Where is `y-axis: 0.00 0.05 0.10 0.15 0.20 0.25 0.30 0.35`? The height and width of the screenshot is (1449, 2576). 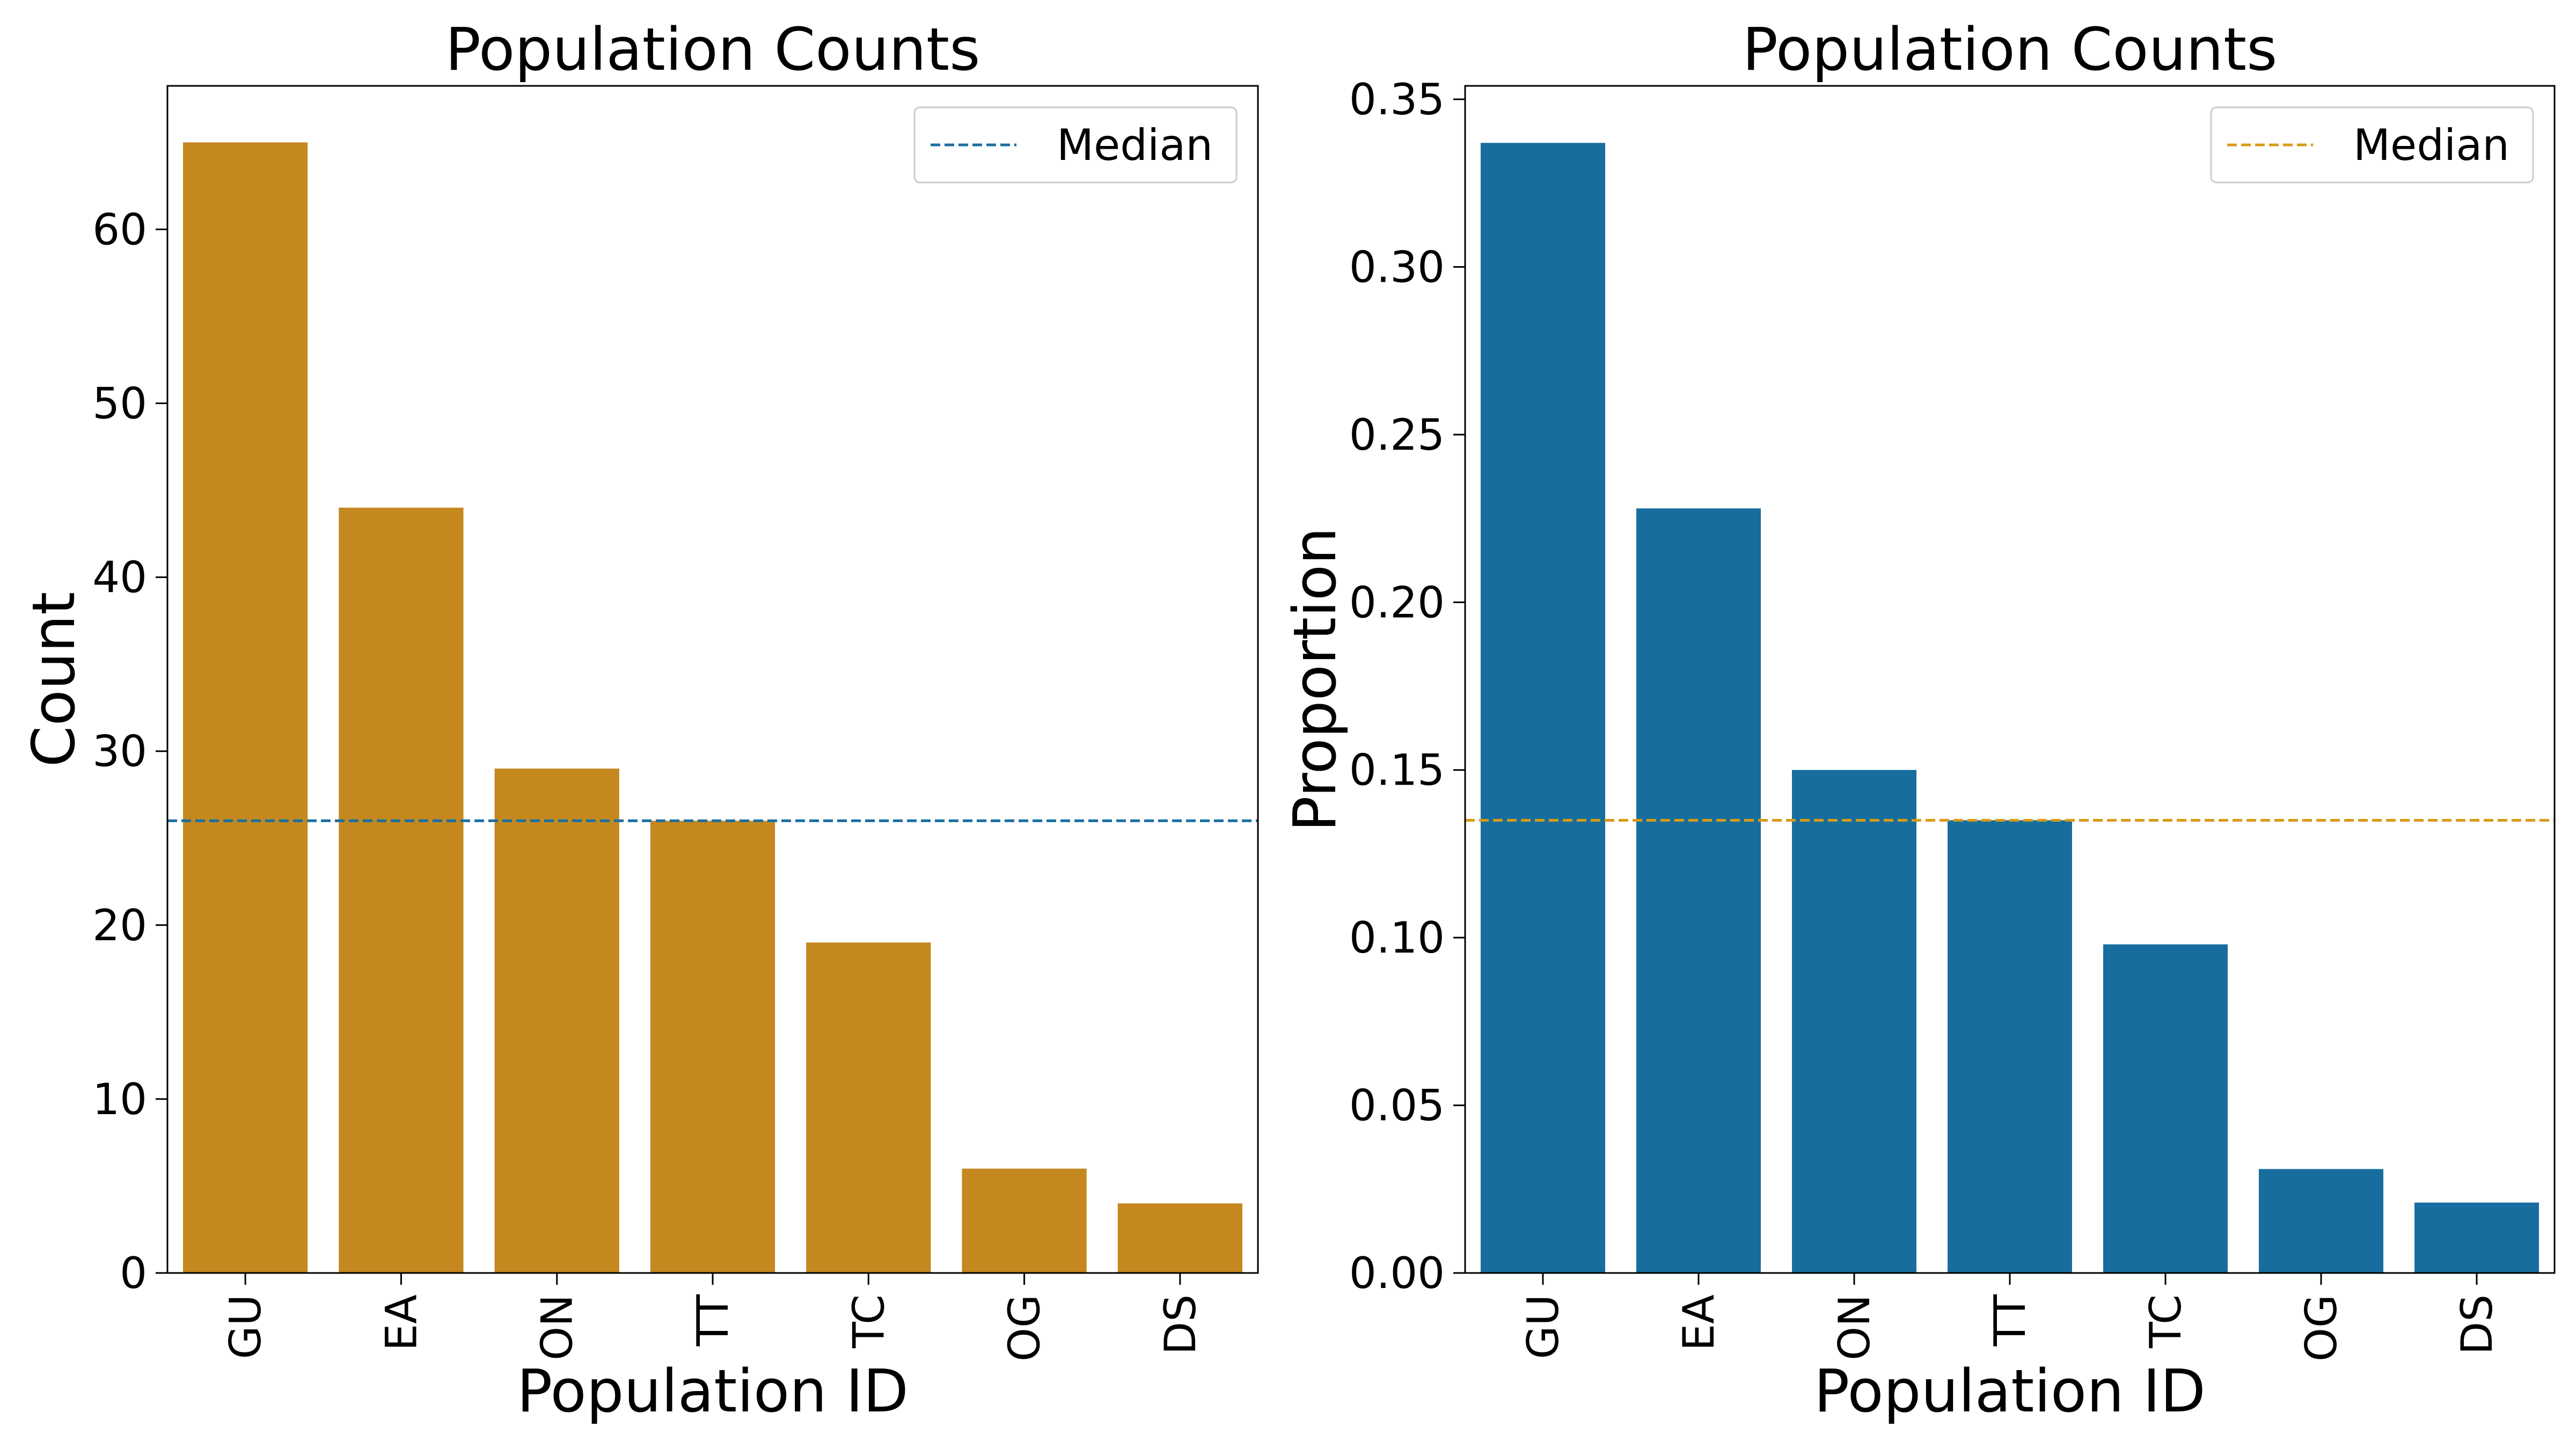 y-axis: 0.00 0.05 0.10 0.15 0.20 0.25 0.30 0.35 is located at coordinates (1407, 686).